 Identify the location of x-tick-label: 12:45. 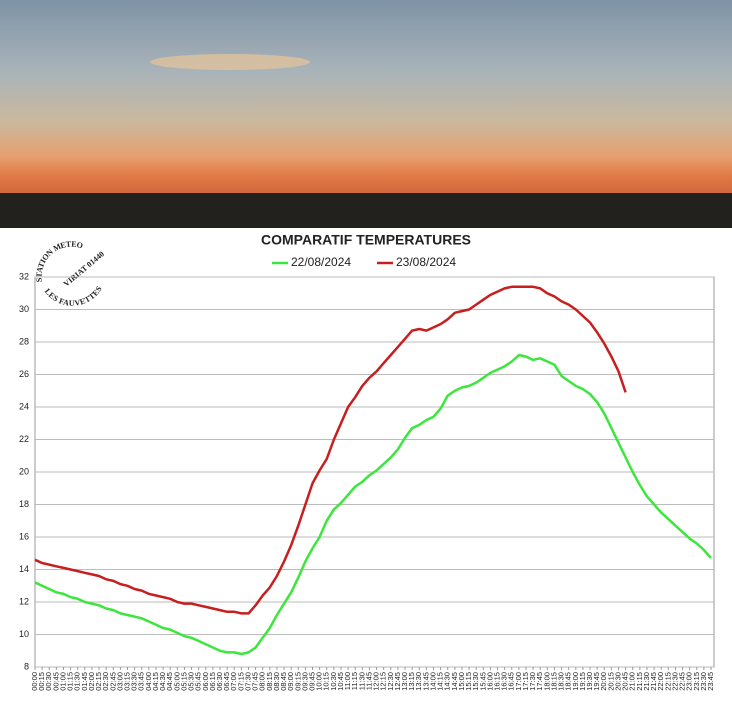
(397, 681).